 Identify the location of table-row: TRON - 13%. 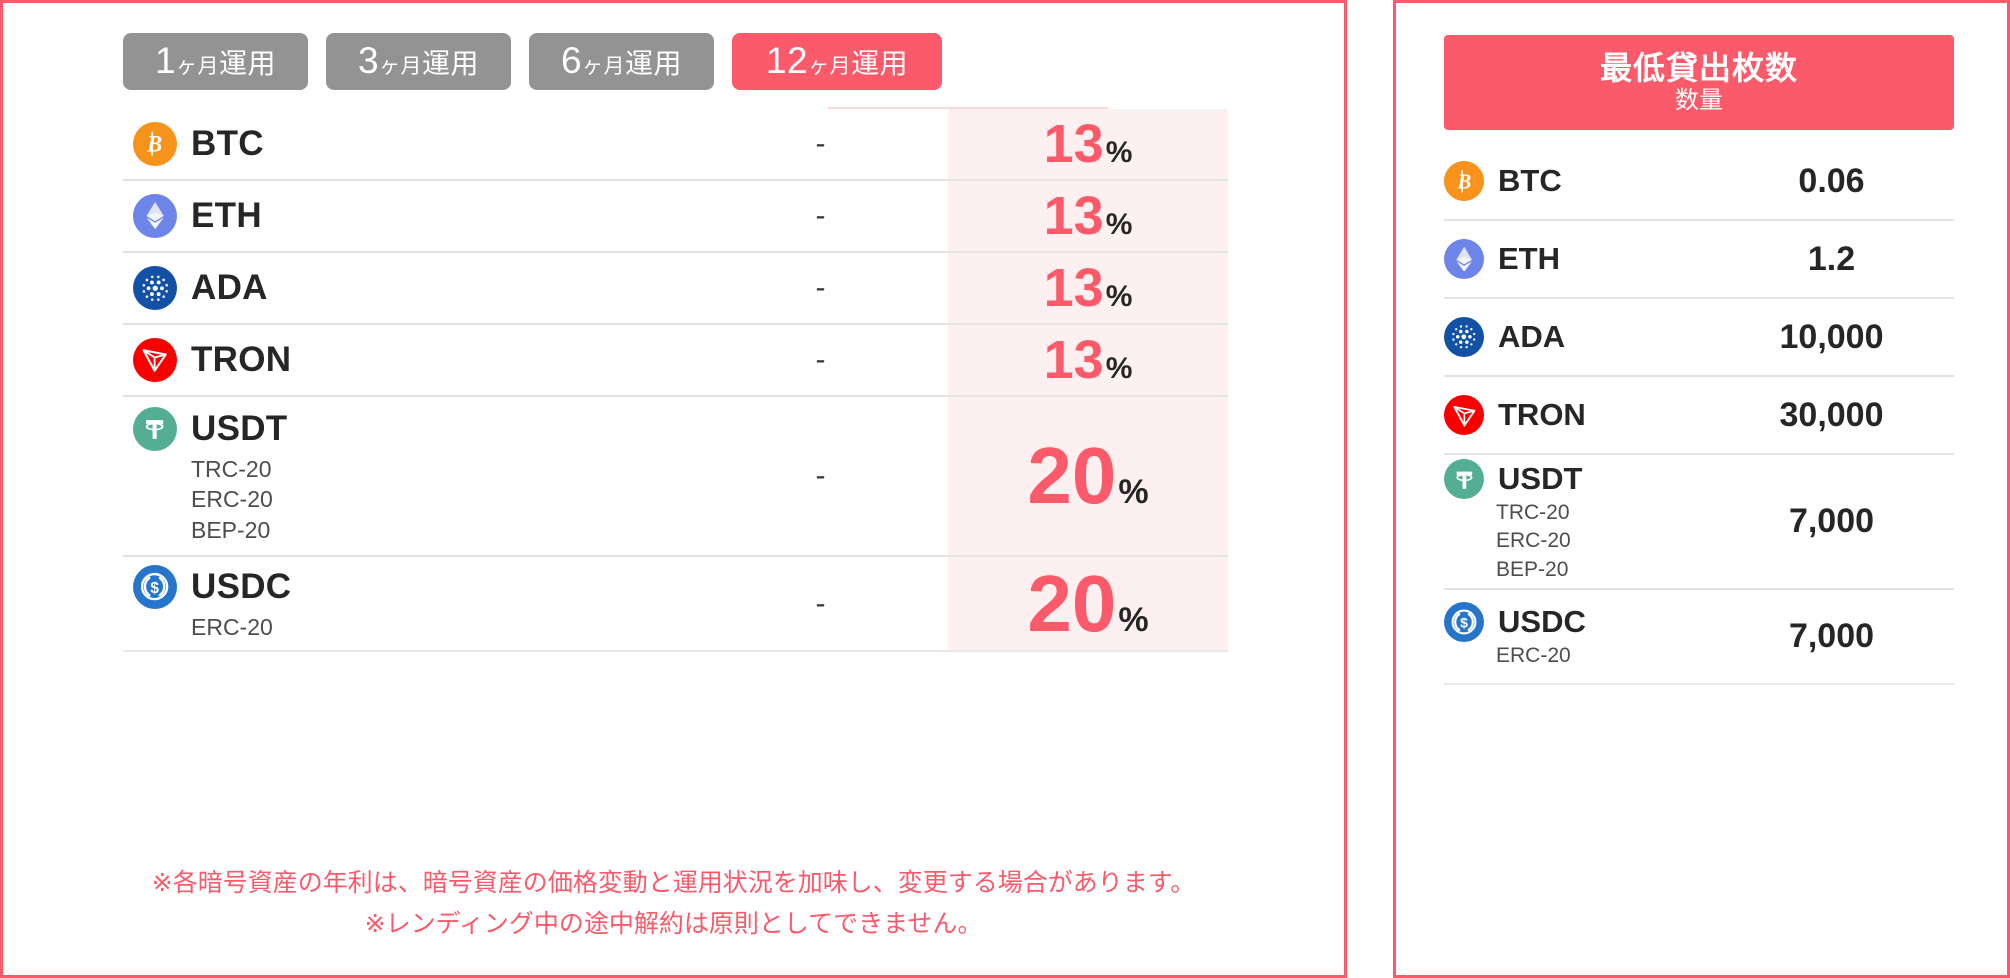
(675, 361).